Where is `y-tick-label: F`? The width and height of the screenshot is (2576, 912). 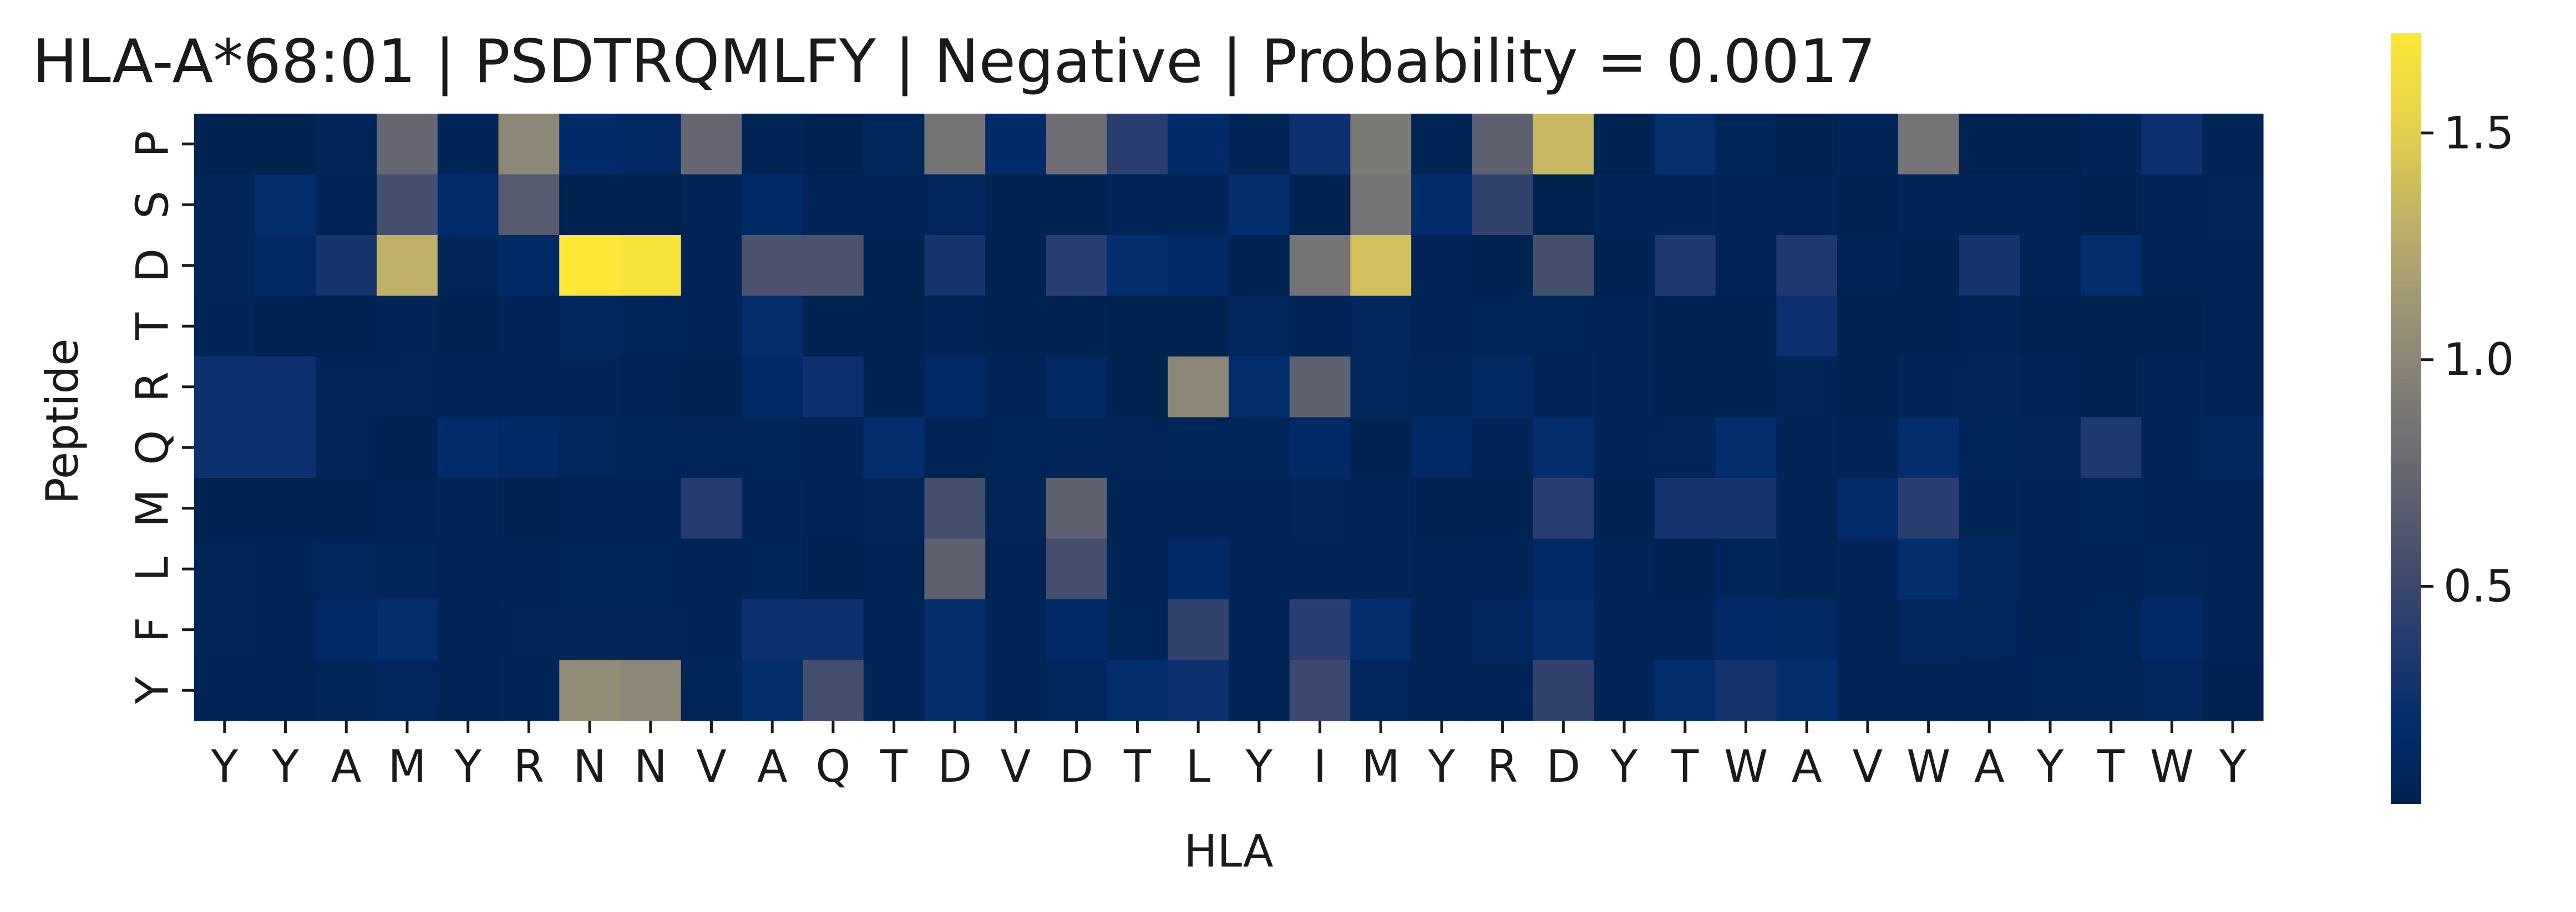
y-tick-label: F is located at coordinates (153, 630).